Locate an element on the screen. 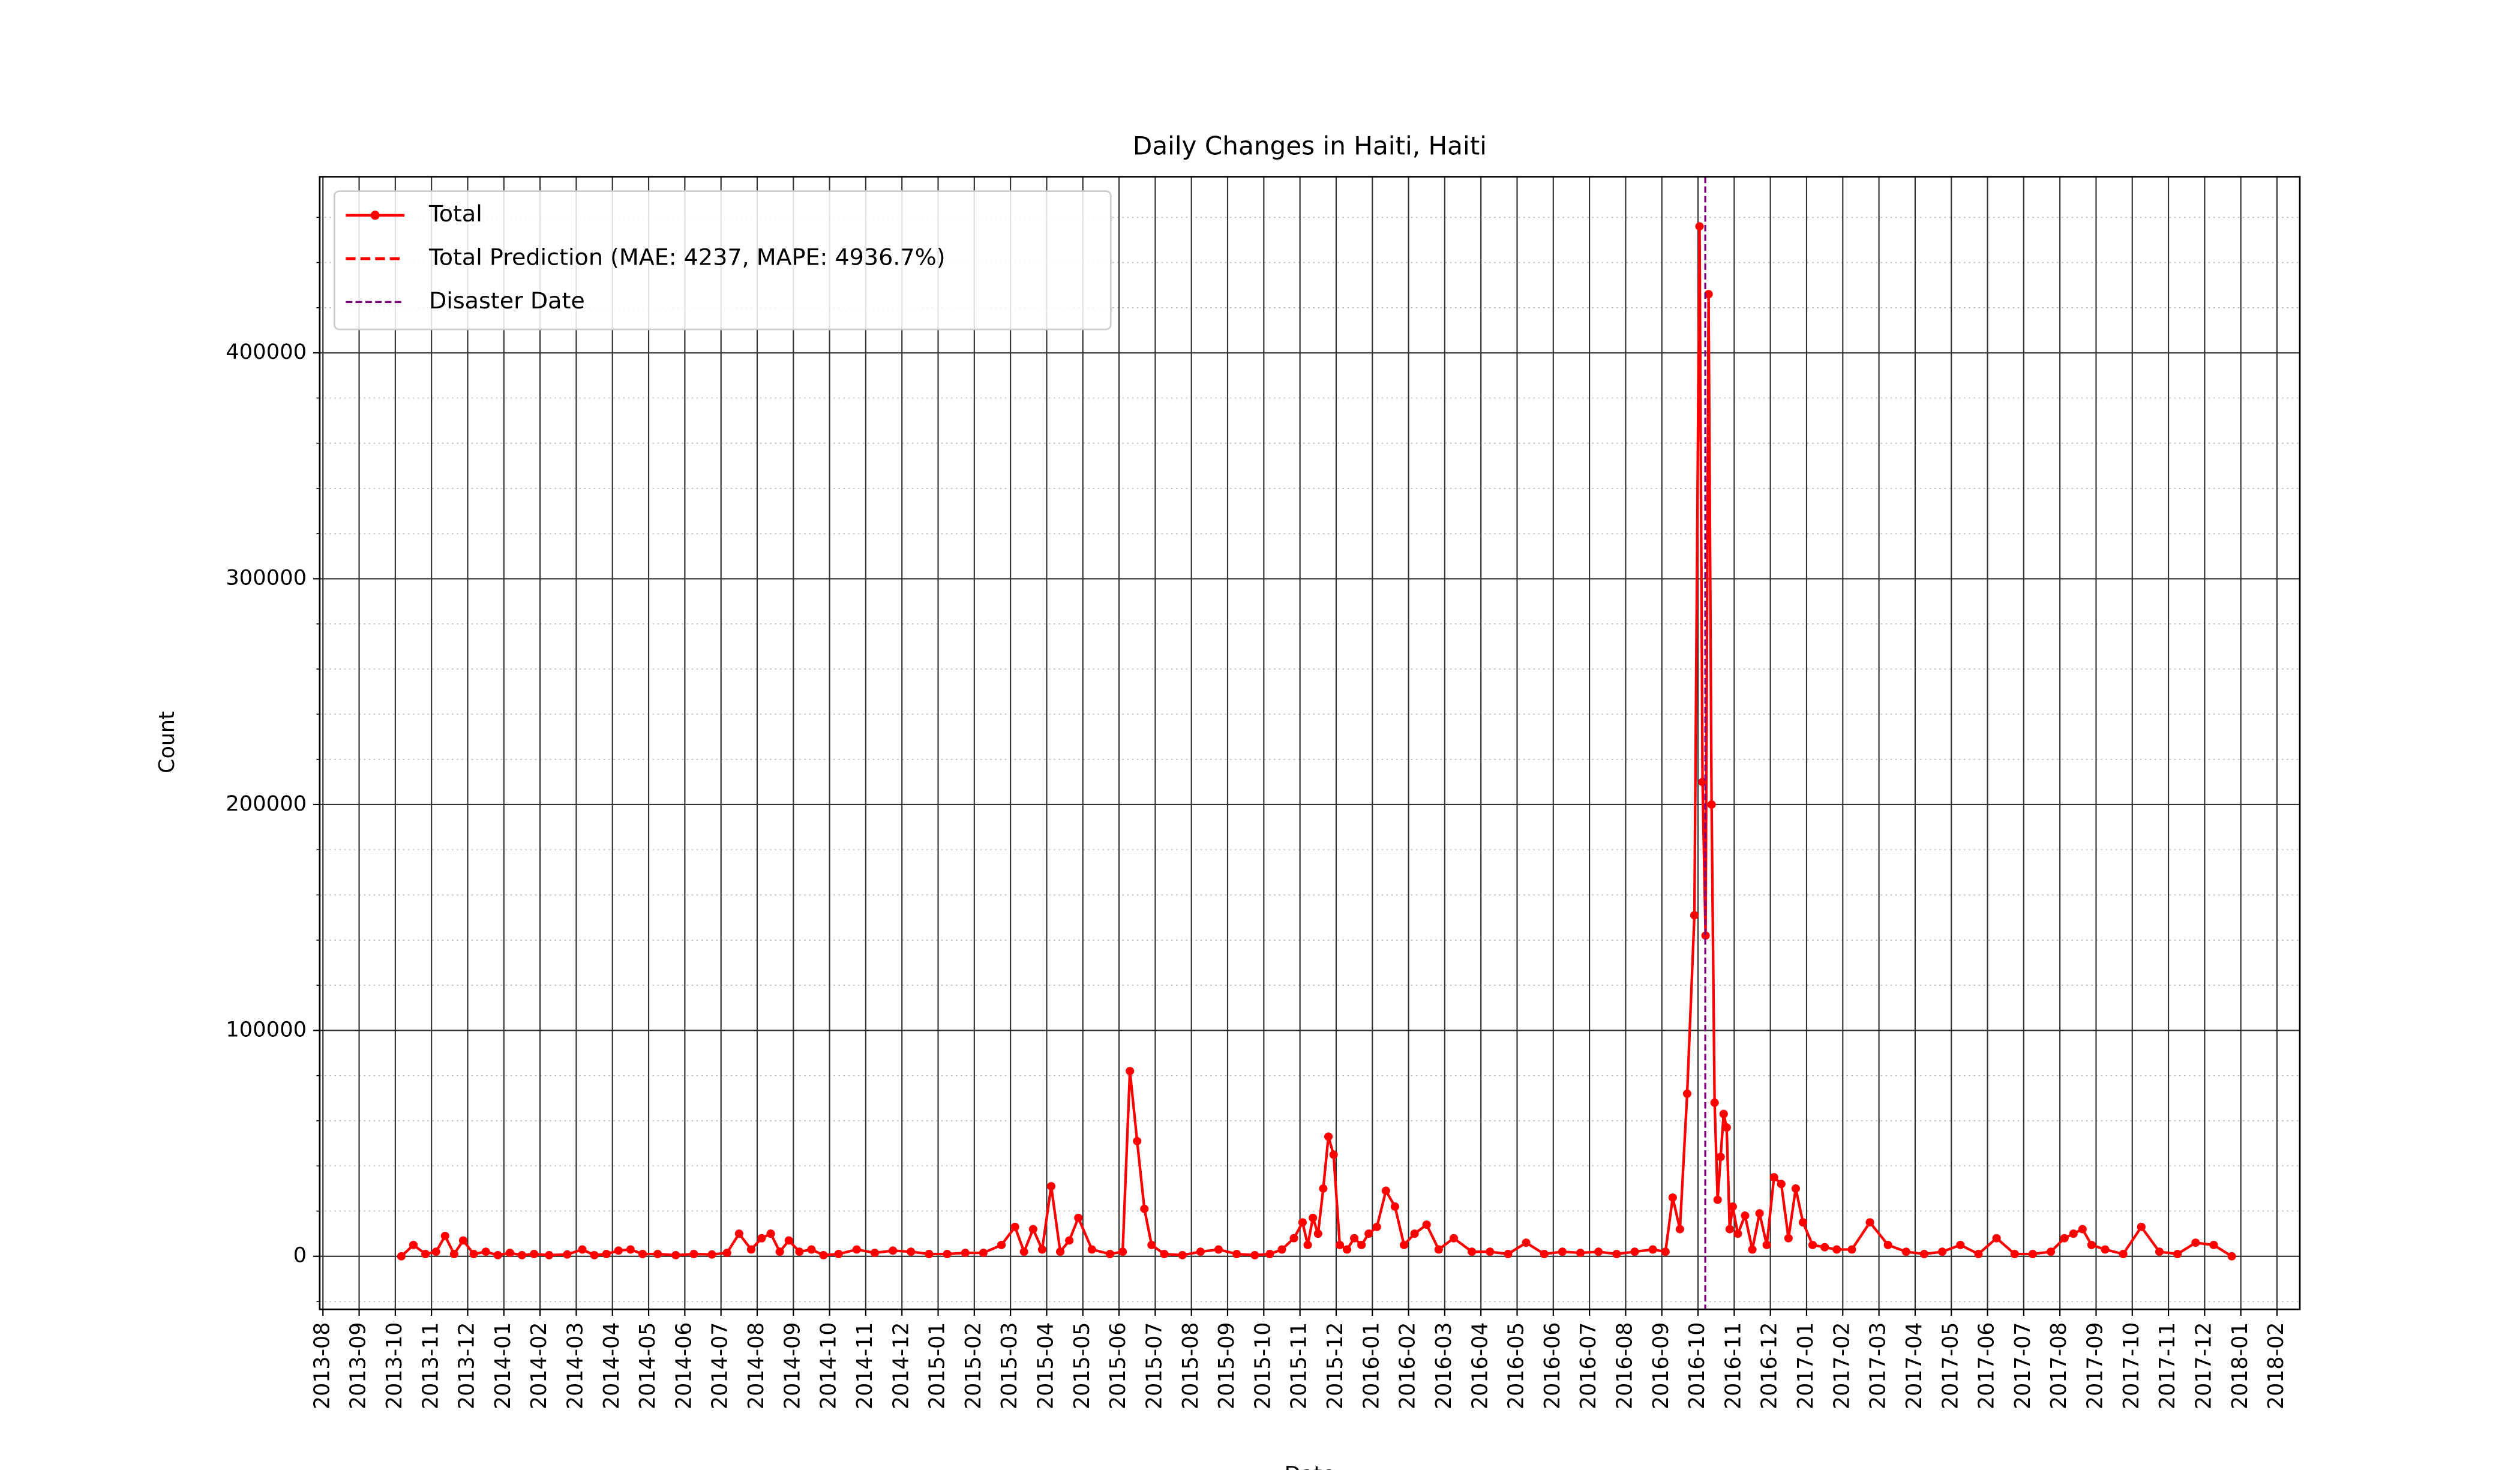  x-axis-label: Date is located at coordinates (1310, 1466).